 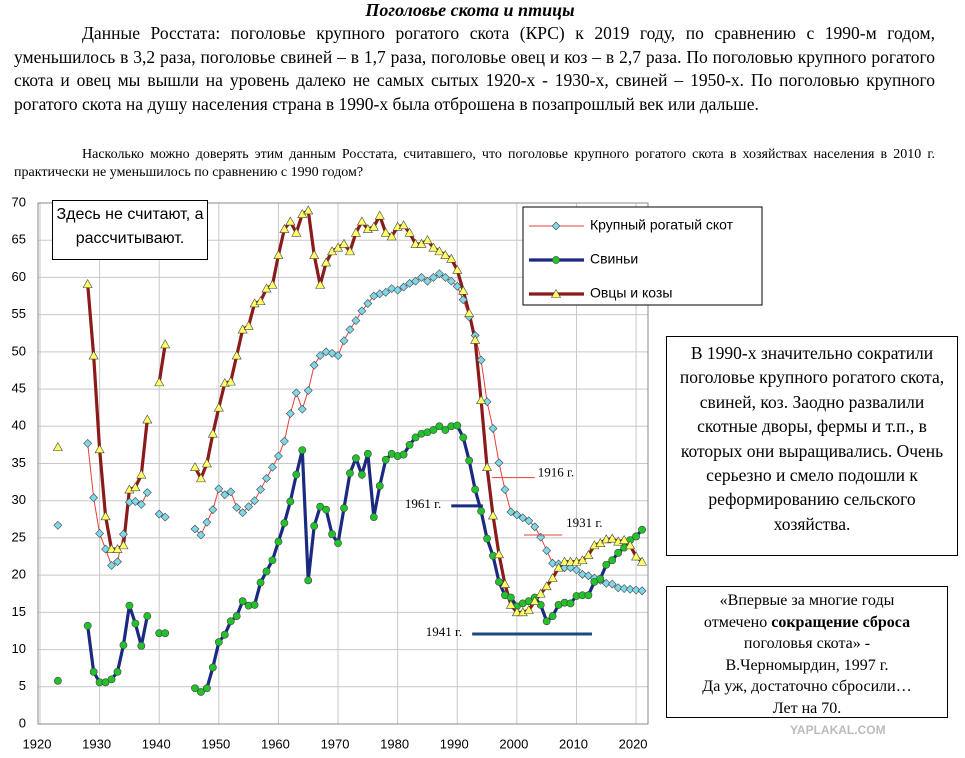 I want to click on x-tick-label: 1980, so click(x=394, y=743).